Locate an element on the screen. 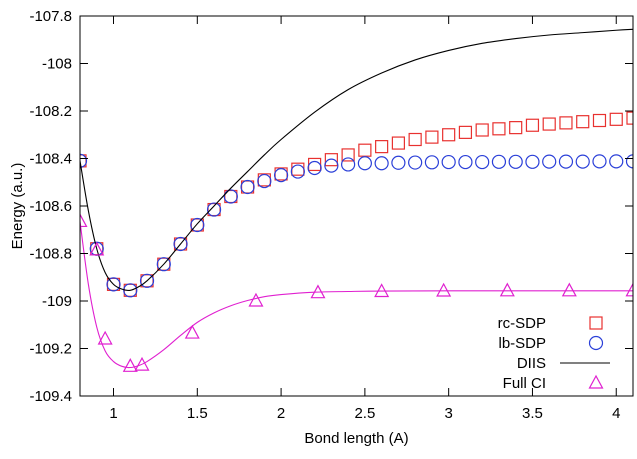  legend-symbol-full-ci is located at coordinates (596, 381).